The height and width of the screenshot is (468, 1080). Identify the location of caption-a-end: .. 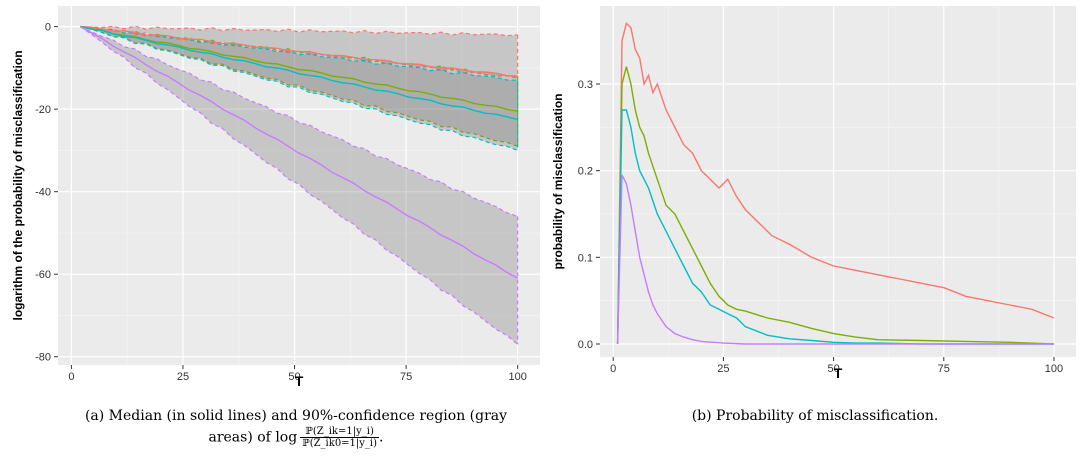
(381, 437).